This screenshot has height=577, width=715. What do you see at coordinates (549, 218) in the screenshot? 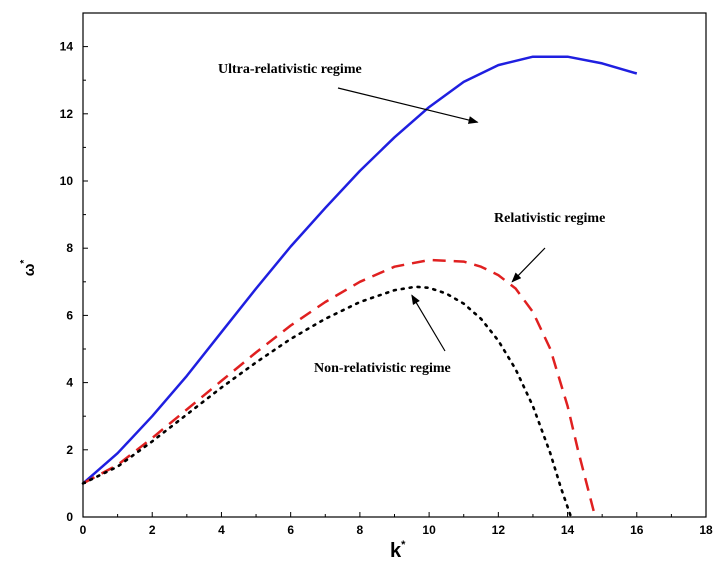
I see `annotation-label: Relativistic regime` at bounding box center [549, 218].